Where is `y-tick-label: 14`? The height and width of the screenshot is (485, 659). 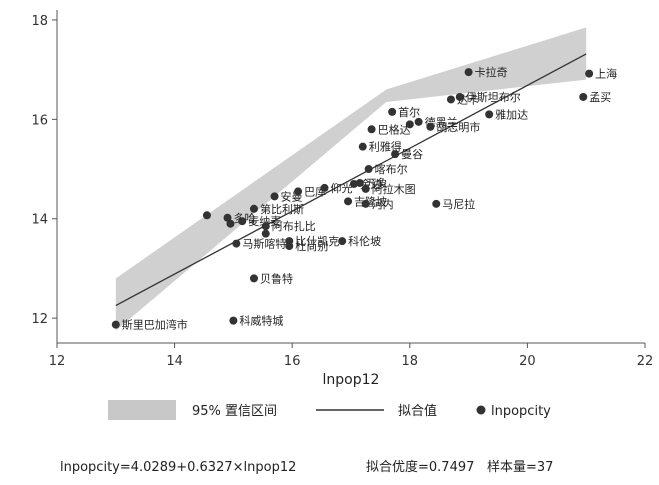
y-tick-label: 14 is located at coordinates (39, 220).